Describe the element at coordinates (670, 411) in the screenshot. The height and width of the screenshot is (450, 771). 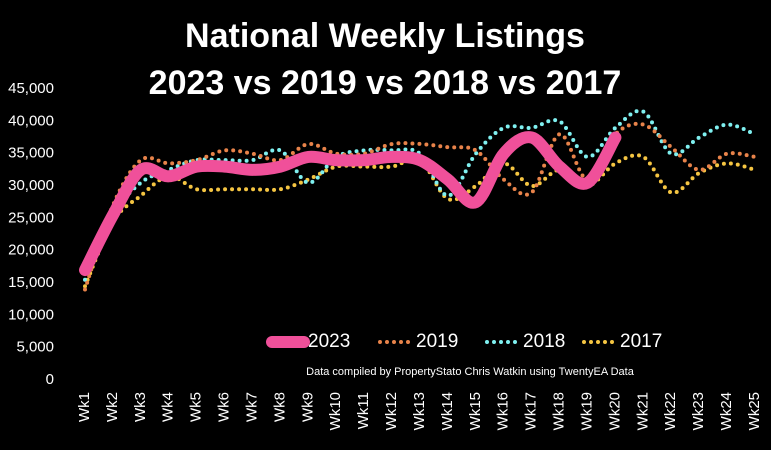
I see `x-tick-label: Wk22` at that location.